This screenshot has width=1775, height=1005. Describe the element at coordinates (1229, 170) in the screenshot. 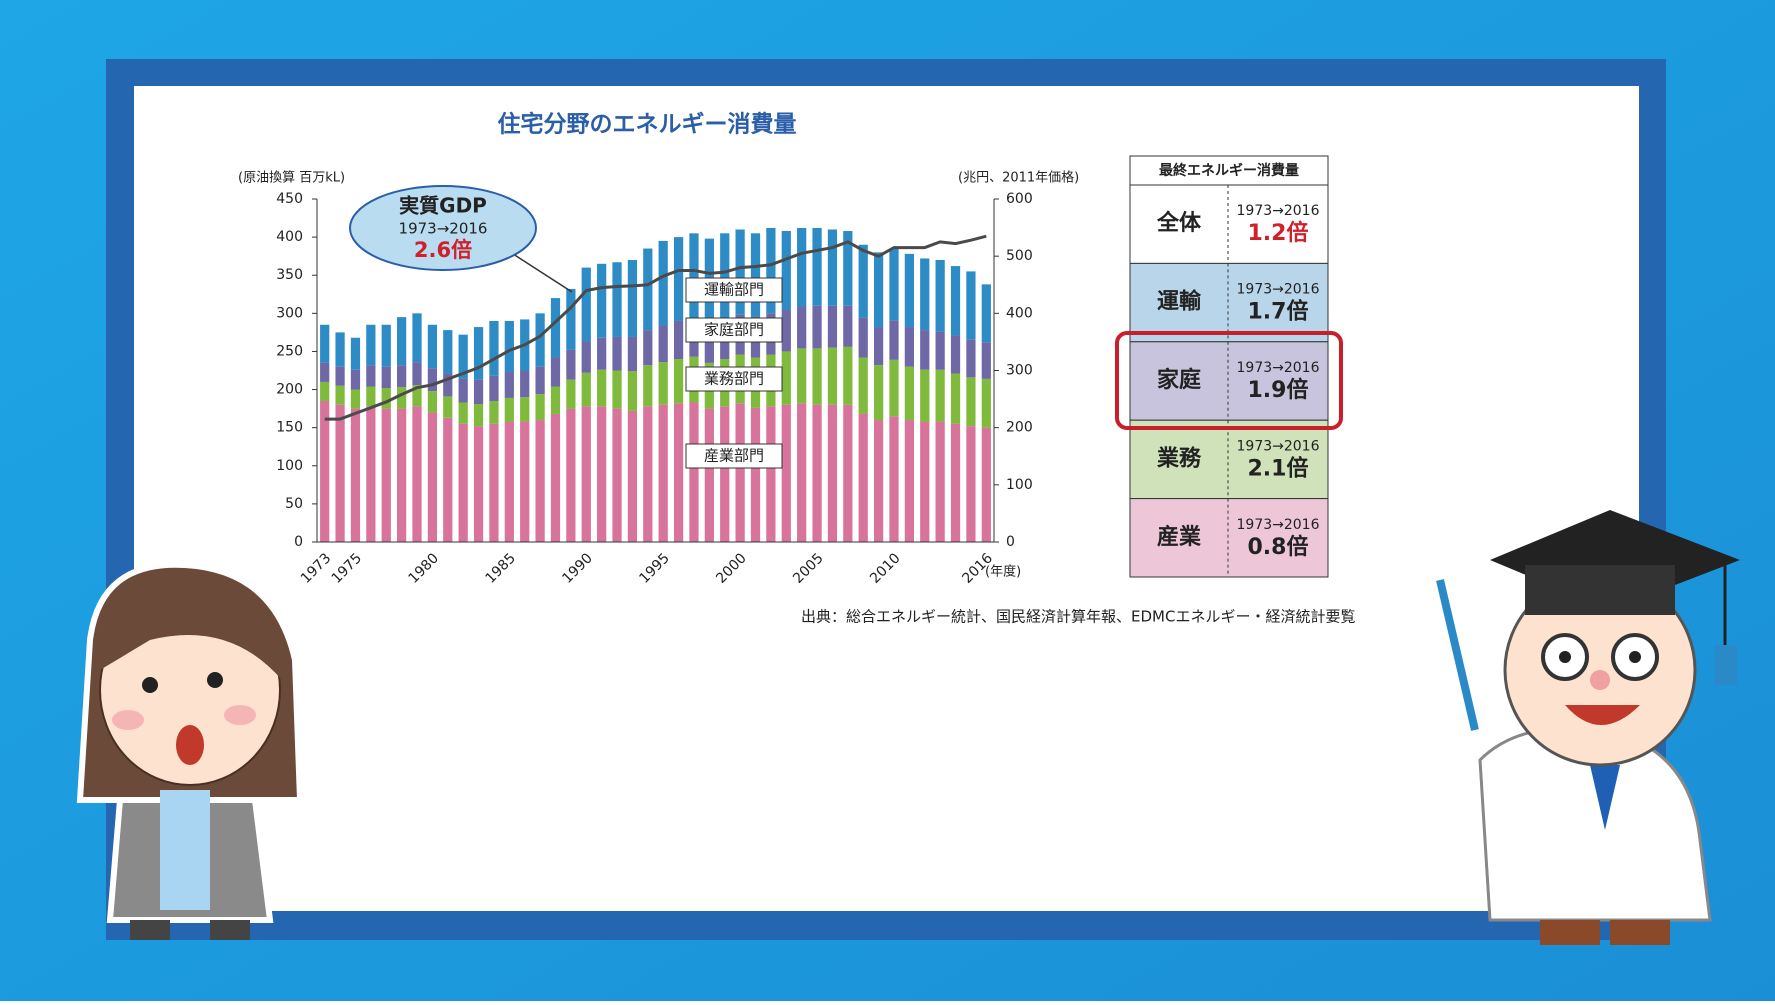

I see `table-header` at that location.